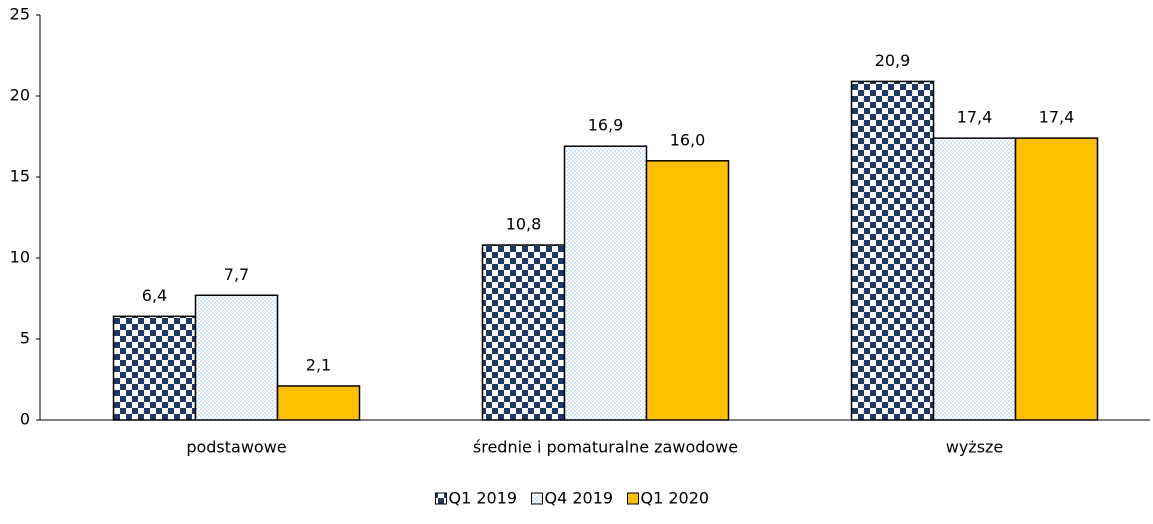  I want to click on value-label: 7,7, so click(236, 274).